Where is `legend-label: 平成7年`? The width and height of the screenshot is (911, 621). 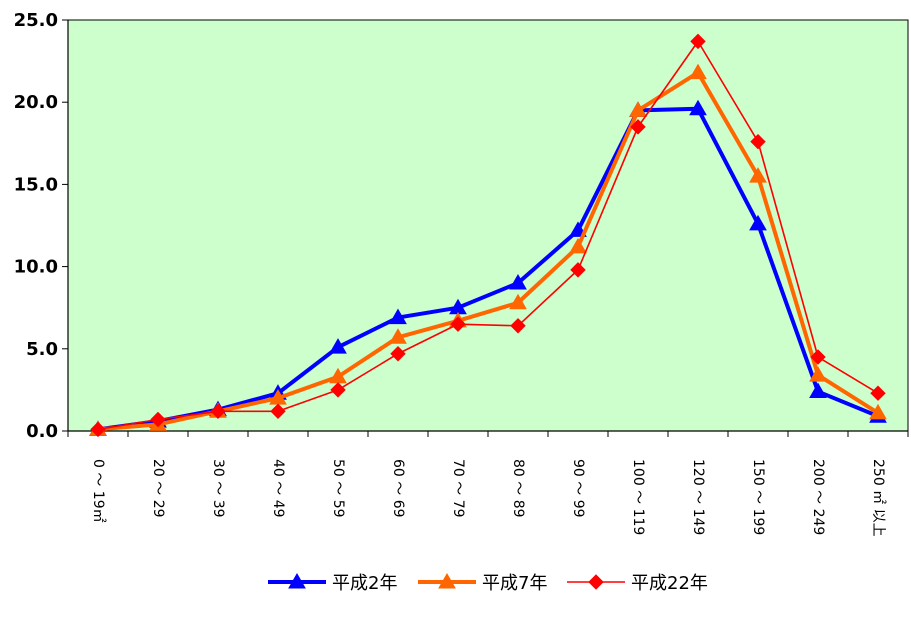 legend-label: 平成7年 is located at coordinates (514, 583).